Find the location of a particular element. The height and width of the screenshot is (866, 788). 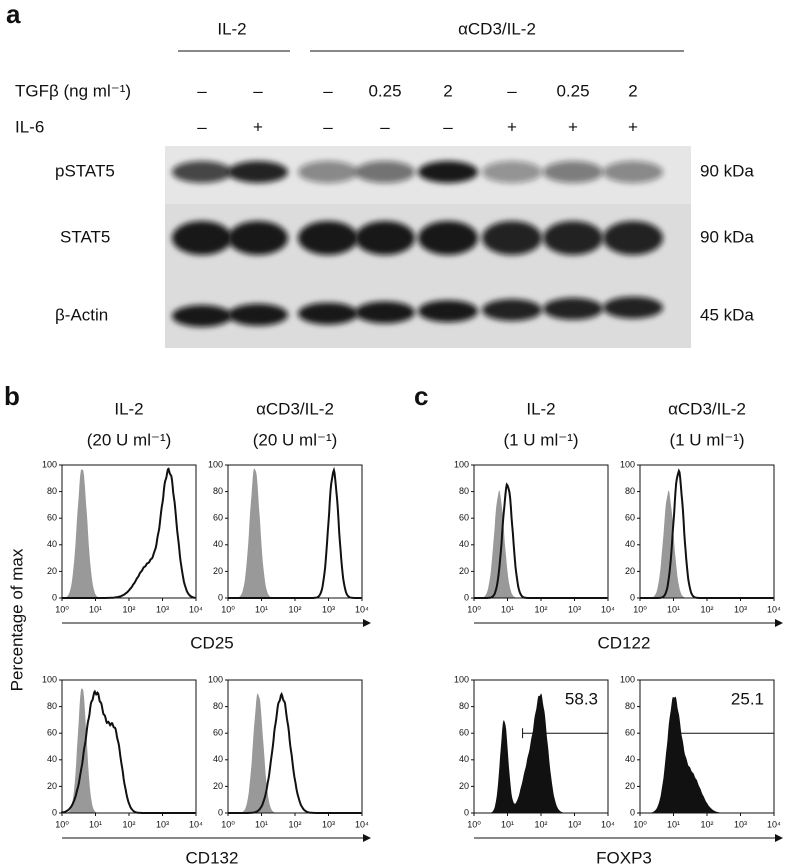

marker-name: CD132 is located at coordinates (212, 857).